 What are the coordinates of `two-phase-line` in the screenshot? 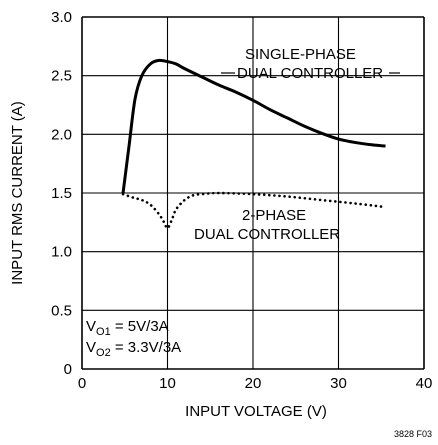 It's located at (254, 210).